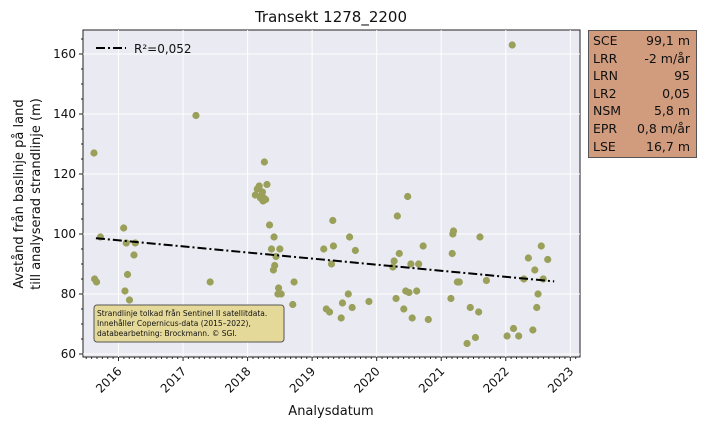  Describe the element at coordinates (663, 128) in the screenshot. I see `stat-value: 0,8 m/år` at that location.